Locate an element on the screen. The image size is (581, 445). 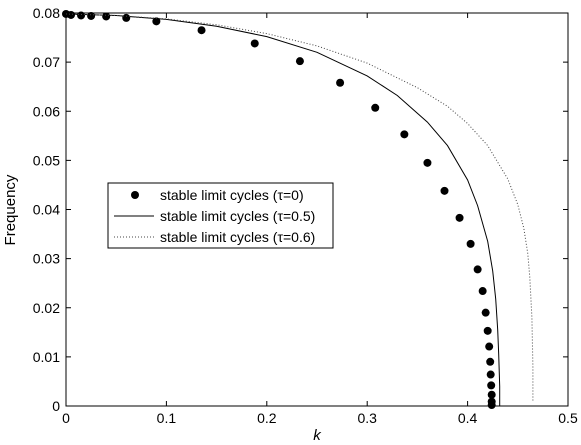
x-tick-label: 0.1 is located at coordinates (167, 418).